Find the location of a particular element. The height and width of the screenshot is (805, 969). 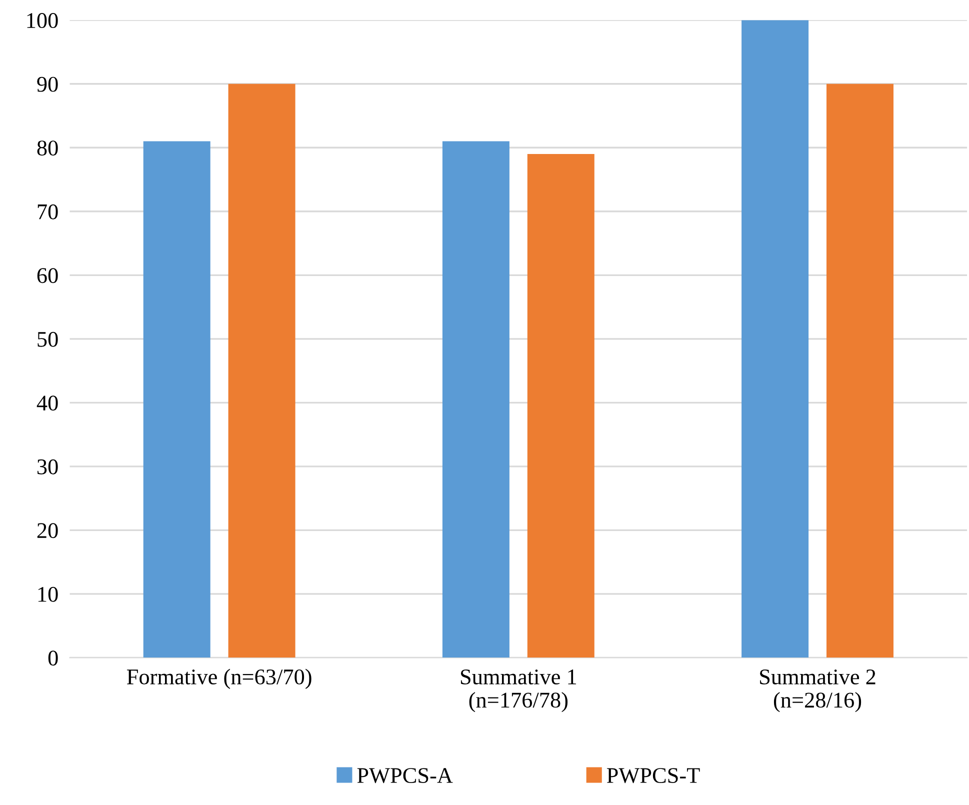

y-tick-label: 30 is located at coordinates (47, 466).